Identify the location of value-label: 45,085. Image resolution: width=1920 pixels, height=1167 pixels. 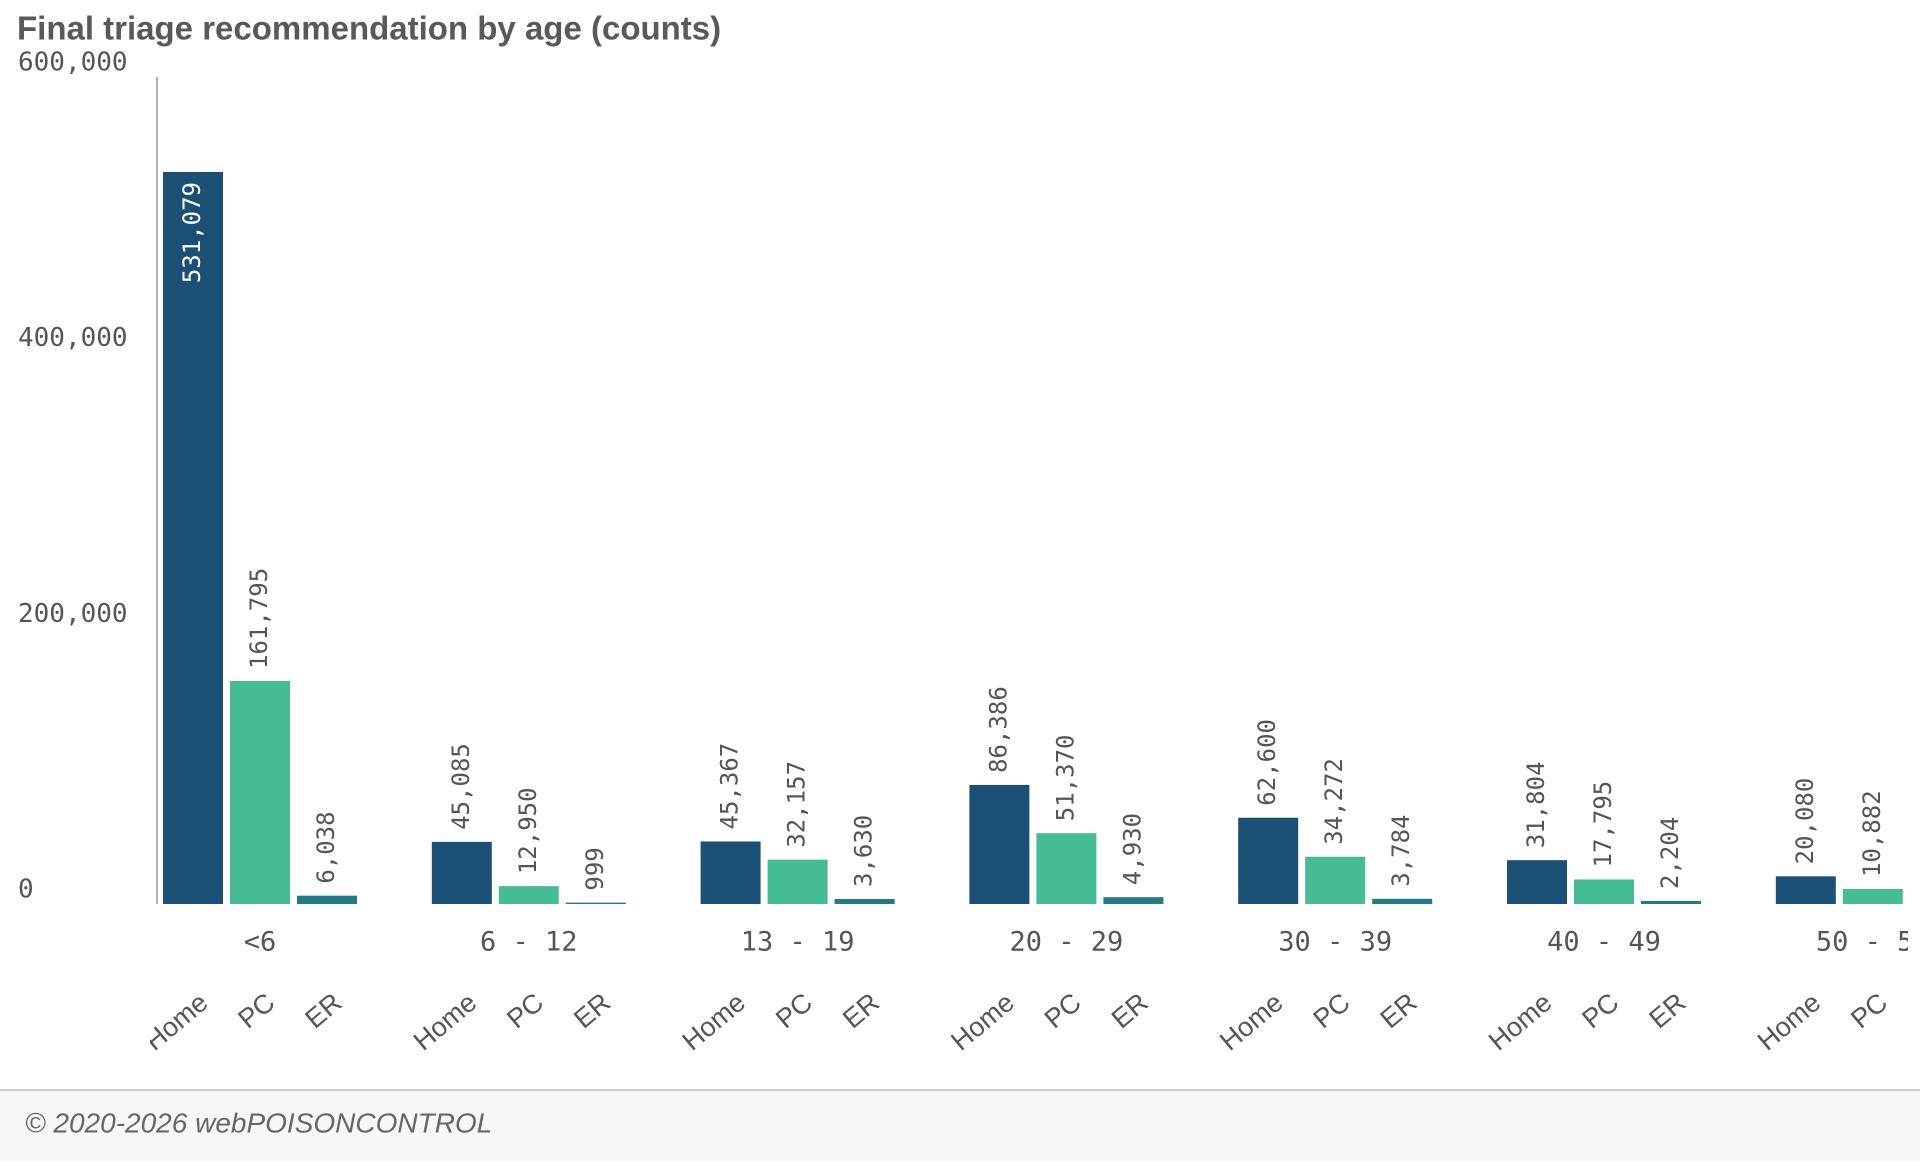
(461, 786).